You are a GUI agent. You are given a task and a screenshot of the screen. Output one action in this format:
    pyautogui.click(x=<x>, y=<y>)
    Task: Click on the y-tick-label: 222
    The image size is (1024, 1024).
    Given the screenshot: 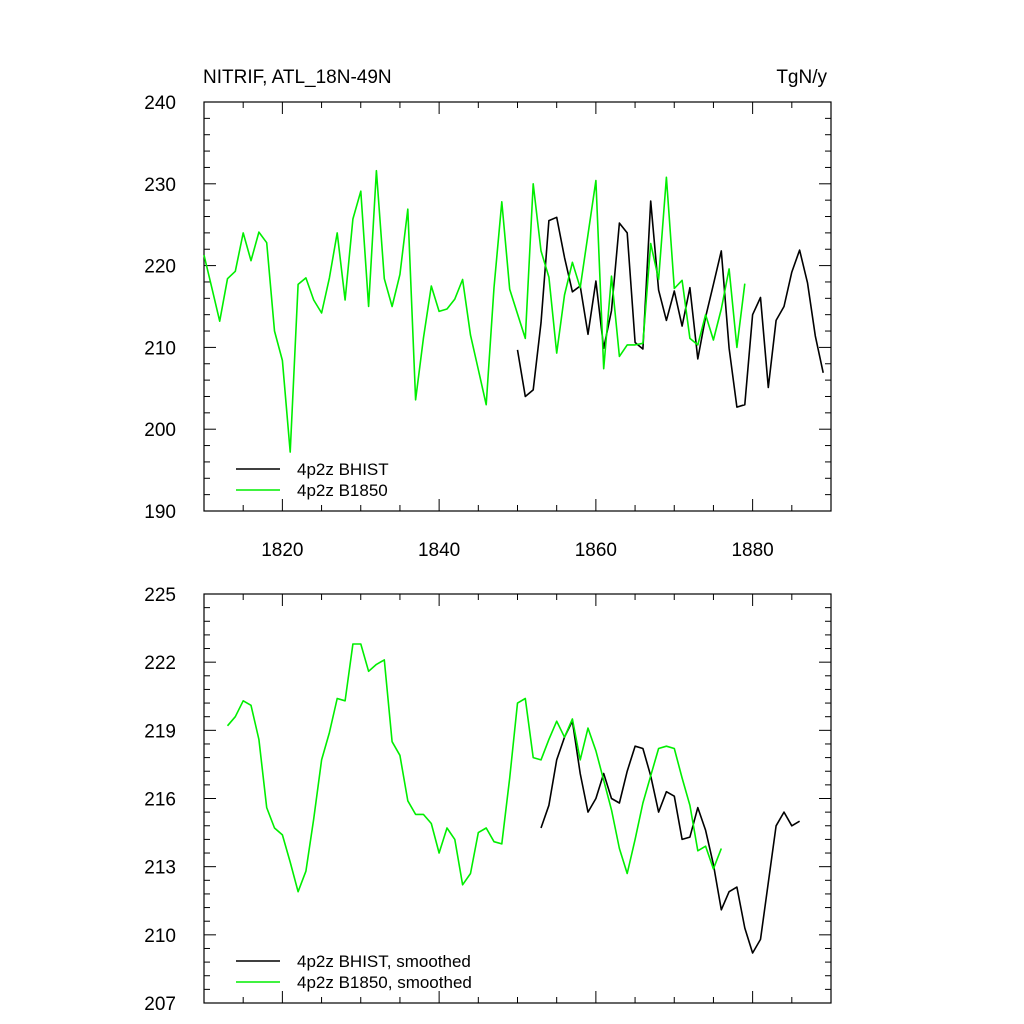 What is the action you would take?
    pyautogui.click(x=160, y=663)
    